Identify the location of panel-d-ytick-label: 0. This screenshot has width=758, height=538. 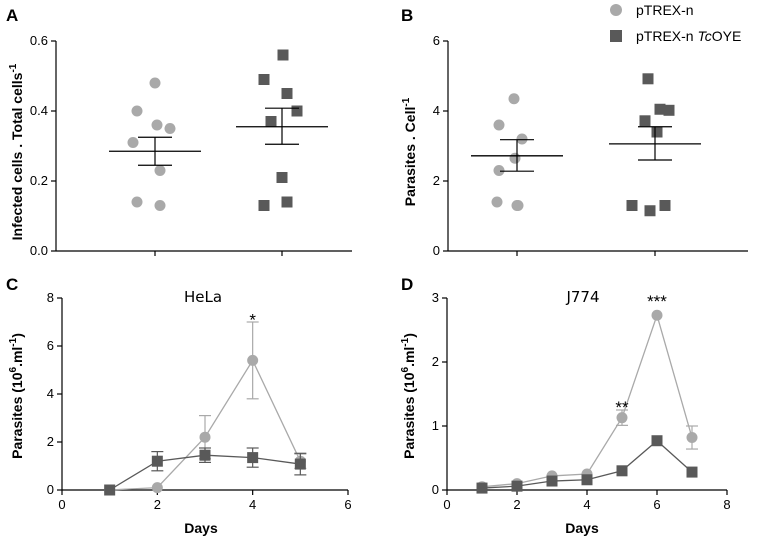
(435, 489).